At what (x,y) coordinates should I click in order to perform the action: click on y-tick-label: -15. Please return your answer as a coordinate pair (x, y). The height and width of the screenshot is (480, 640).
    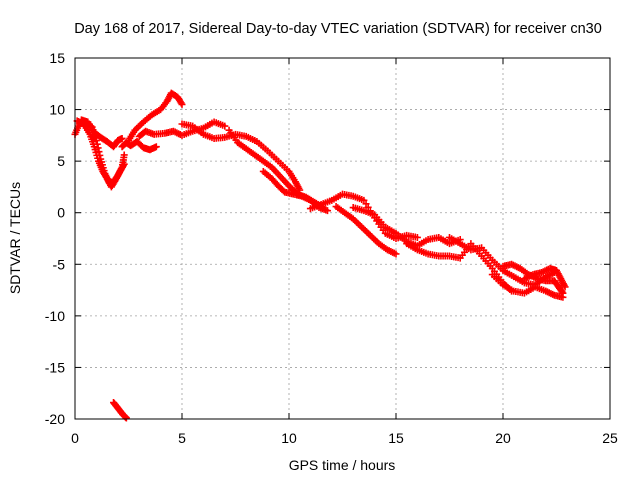
    Looking at the image, I should click on (55, 367).